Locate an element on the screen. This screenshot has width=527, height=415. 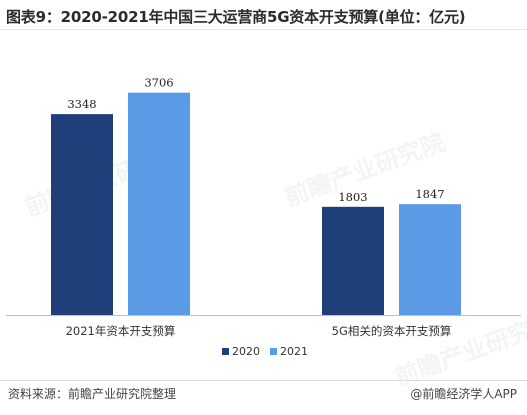
legend-swatch-2021 is located at coordinates (273, 351).